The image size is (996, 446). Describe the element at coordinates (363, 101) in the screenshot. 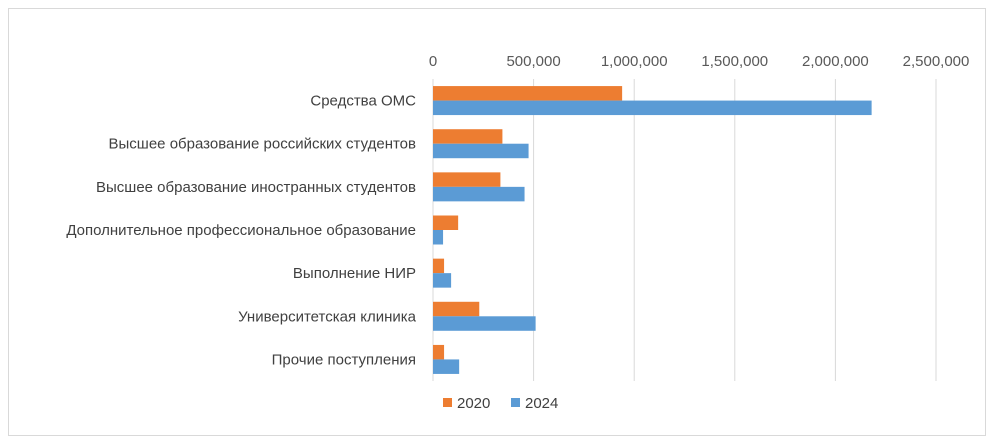

I see `category-label: Средства ОМС` at that location.